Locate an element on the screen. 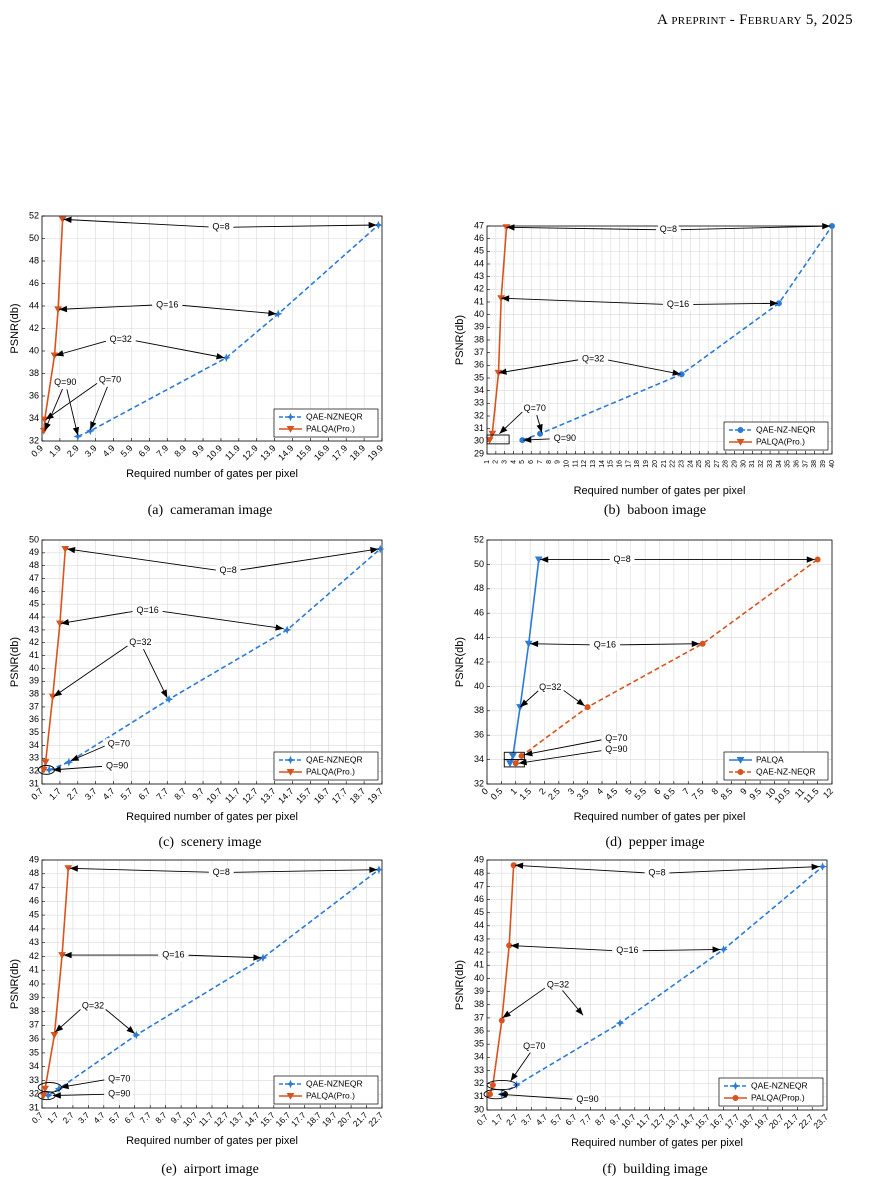 Image resolution: width=885 pixels, height=1189 pixels. legend-label: QAE-NZNEQR is located at coordinates (334, 416).